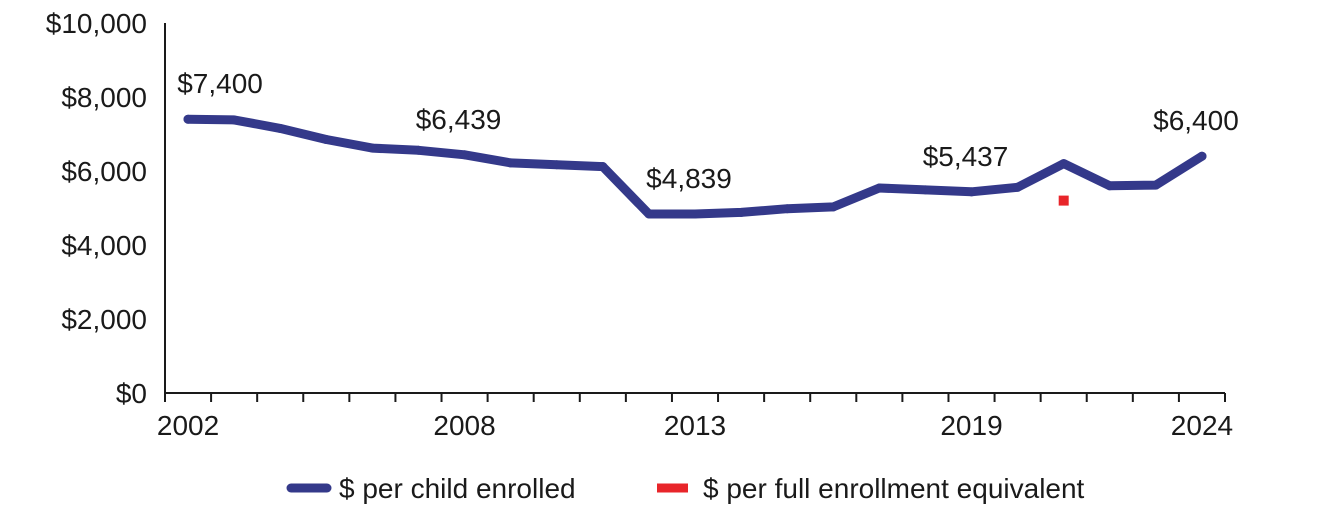 This screenshot has width=1334, height=526. I want to click on data-label: $7,400, so click(220, 83).